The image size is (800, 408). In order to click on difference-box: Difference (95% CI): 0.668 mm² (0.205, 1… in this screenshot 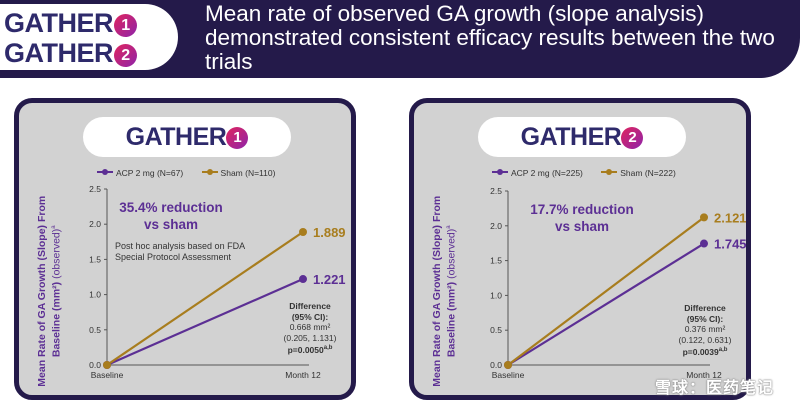, I will do `click(310, 328)`.